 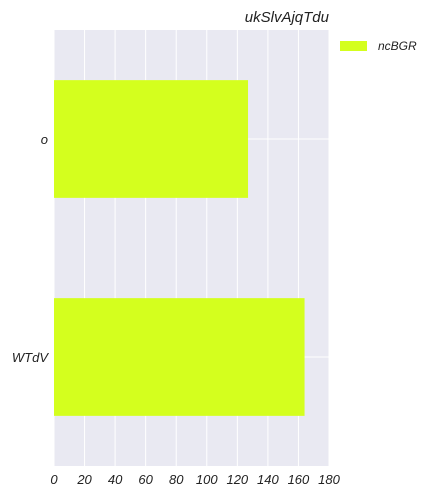 What do you see at coordinates (195, 479) in the screenshot?
I see `x-tick-labels: 0 20 40 60 80 100 120 140 160 180` at bounding box center [195, 479].